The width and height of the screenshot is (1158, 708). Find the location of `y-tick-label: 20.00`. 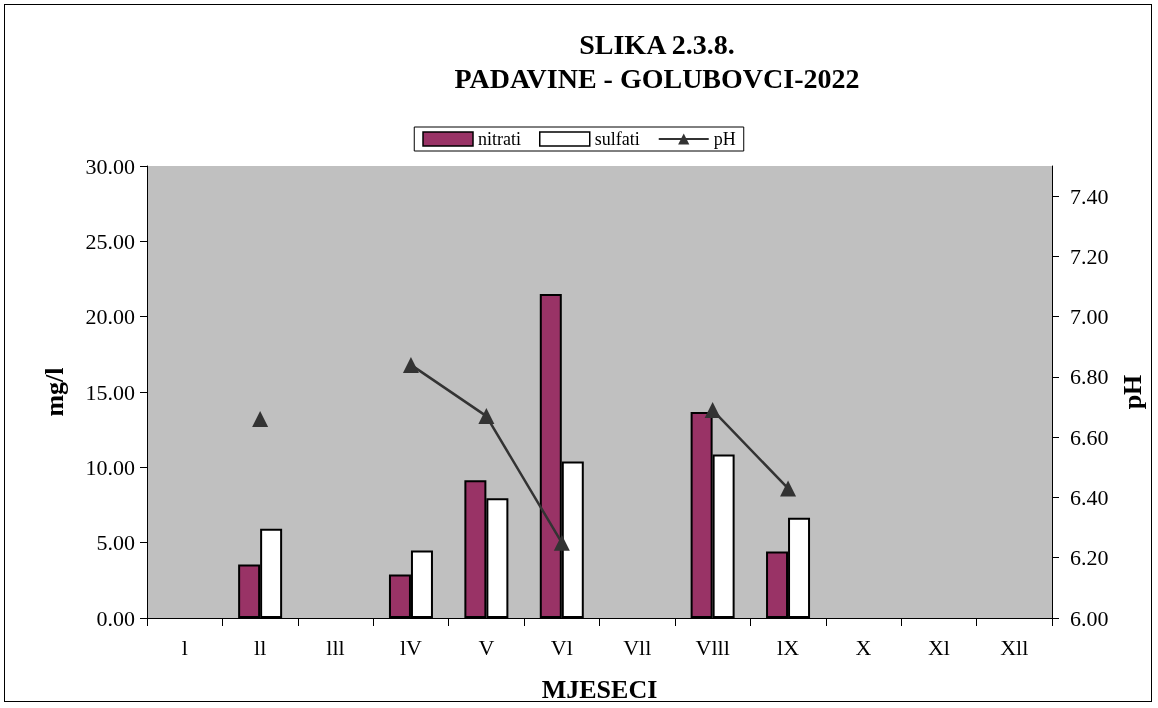

y-tick-label: 20.00 is located at coordinates (110, 317).